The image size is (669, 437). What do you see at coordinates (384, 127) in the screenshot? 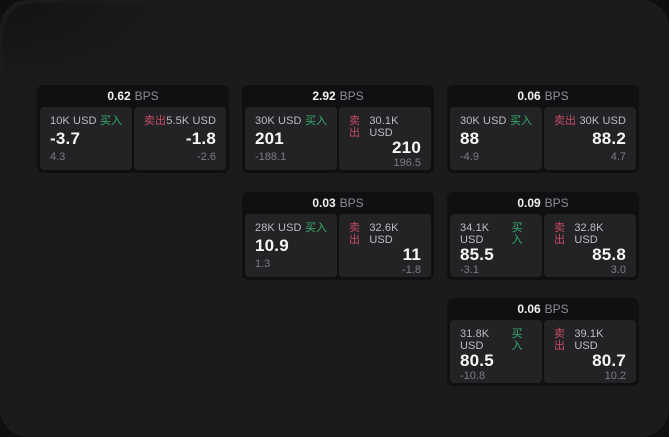
I see `sell-amount: 30.1K USD` at bounding box center [384, 127].